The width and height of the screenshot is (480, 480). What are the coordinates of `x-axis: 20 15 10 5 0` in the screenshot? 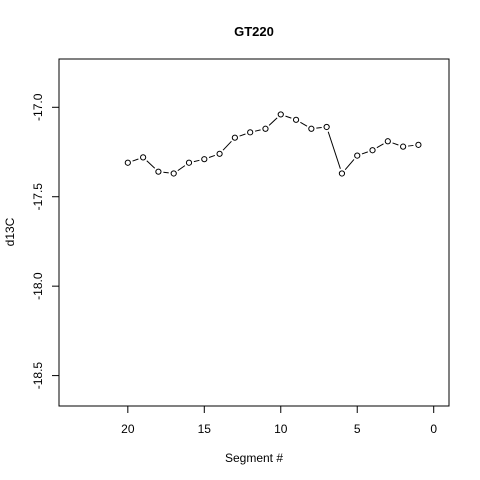 It's located at (279, 420).